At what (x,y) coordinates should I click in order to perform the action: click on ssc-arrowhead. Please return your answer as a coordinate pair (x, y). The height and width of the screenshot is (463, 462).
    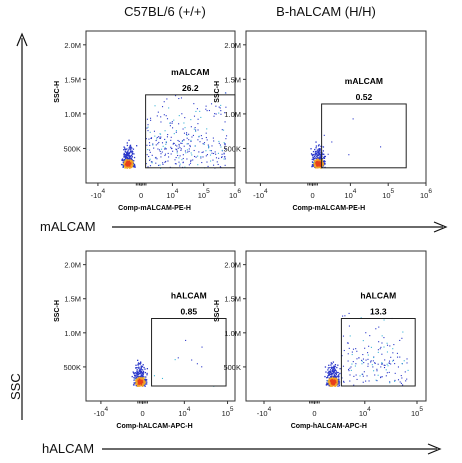
    Looking at the image, I should click on (22, 39).